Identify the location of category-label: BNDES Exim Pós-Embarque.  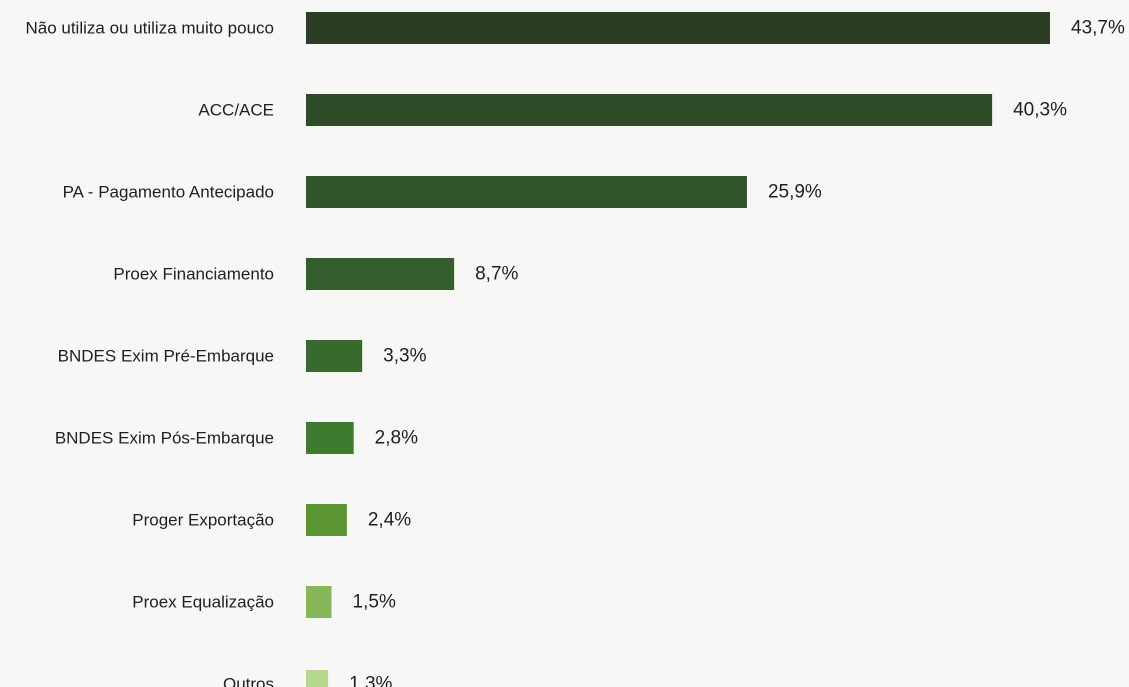
(164, 438).